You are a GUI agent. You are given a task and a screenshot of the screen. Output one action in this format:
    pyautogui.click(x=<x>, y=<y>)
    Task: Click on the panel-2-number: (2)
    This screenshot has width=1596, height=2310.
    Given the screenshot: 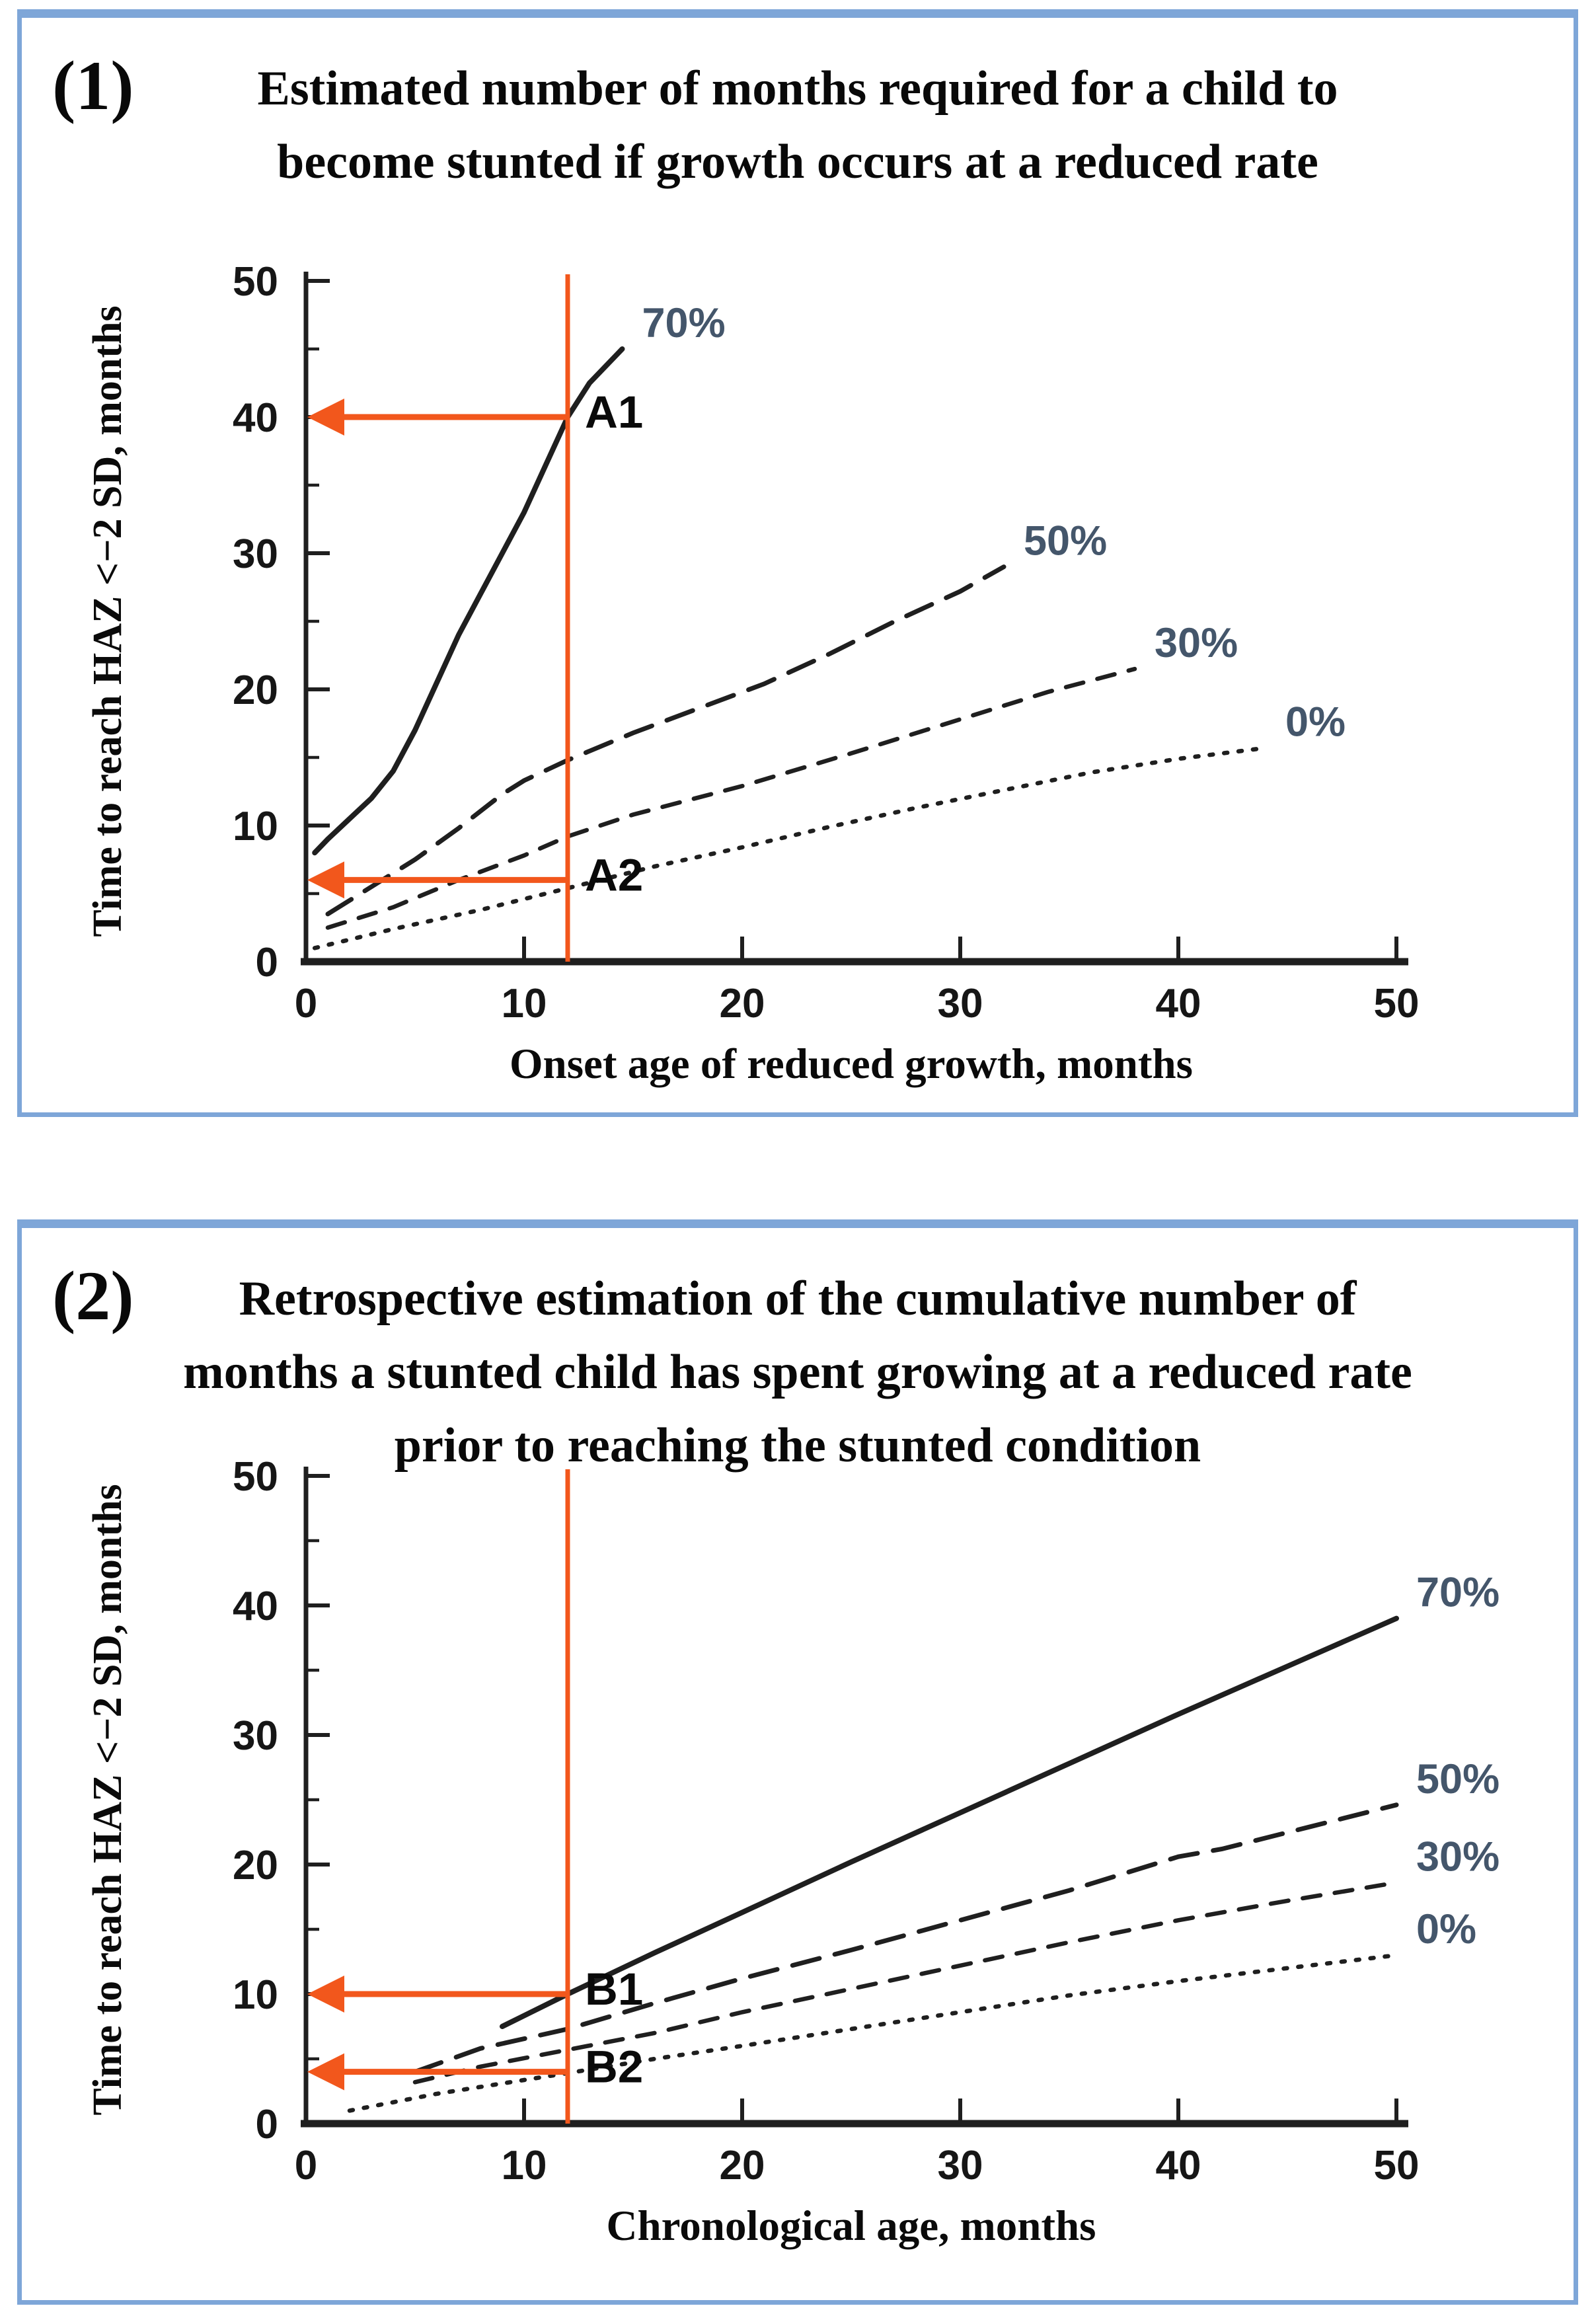 What is the action you would take?
    pyautogui.click(x=93, y=1295)
    